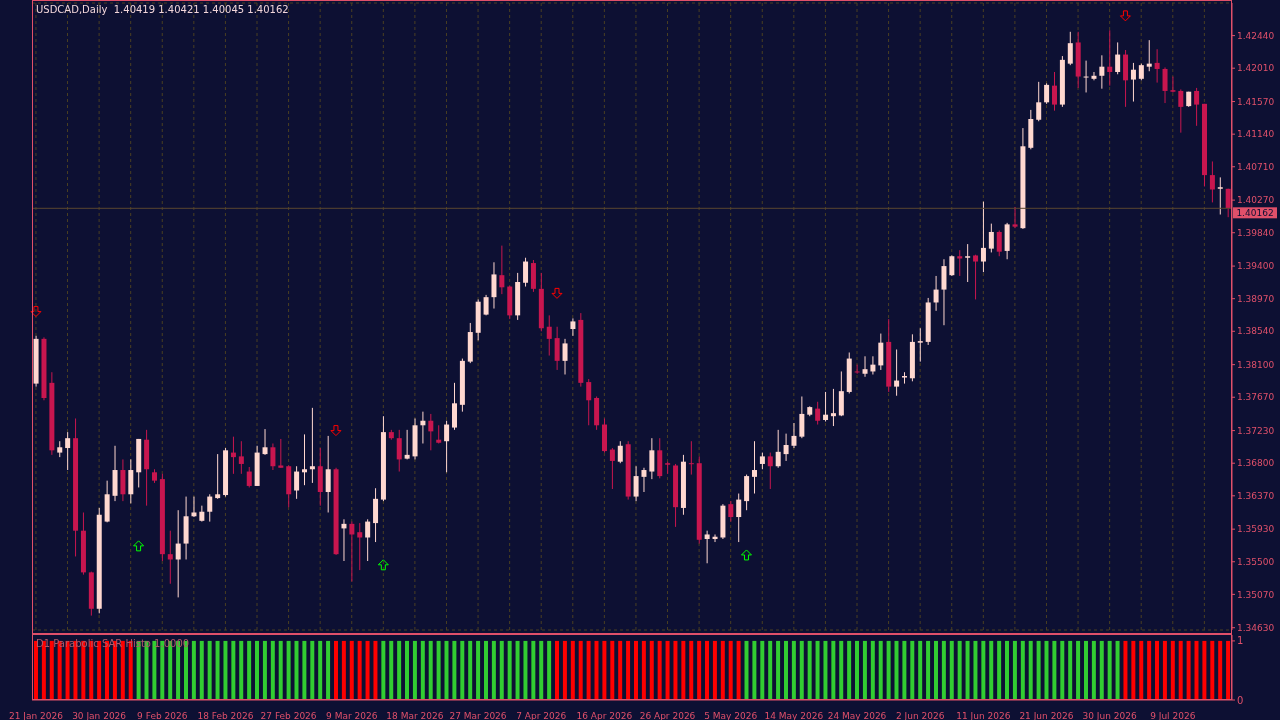  What do you see at coordinates (1256, 463) in the screenshot?
I see `y-tick-label: 1.36800` at bounding box center [1256, 463].